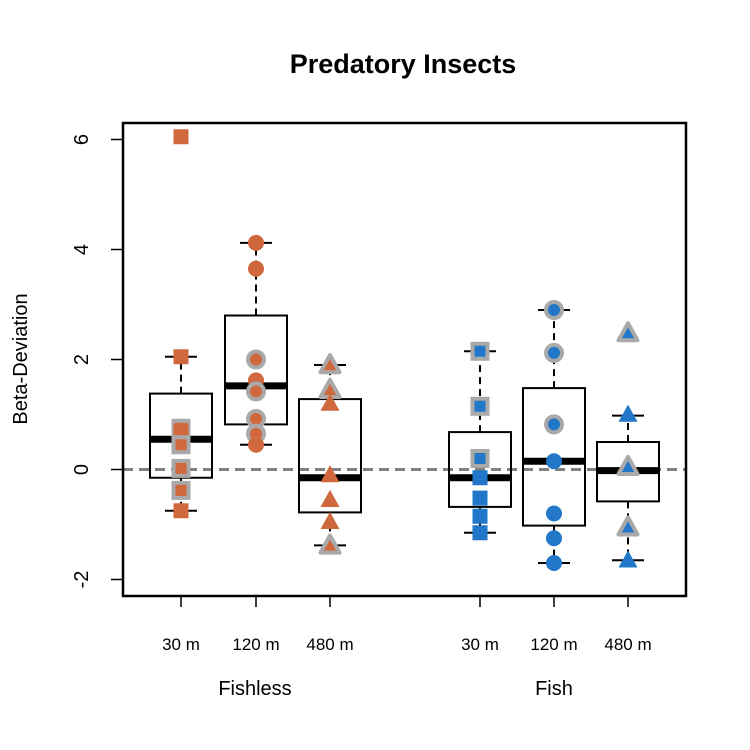  I want to click on y-tick-label: 0, so click(82, 469).